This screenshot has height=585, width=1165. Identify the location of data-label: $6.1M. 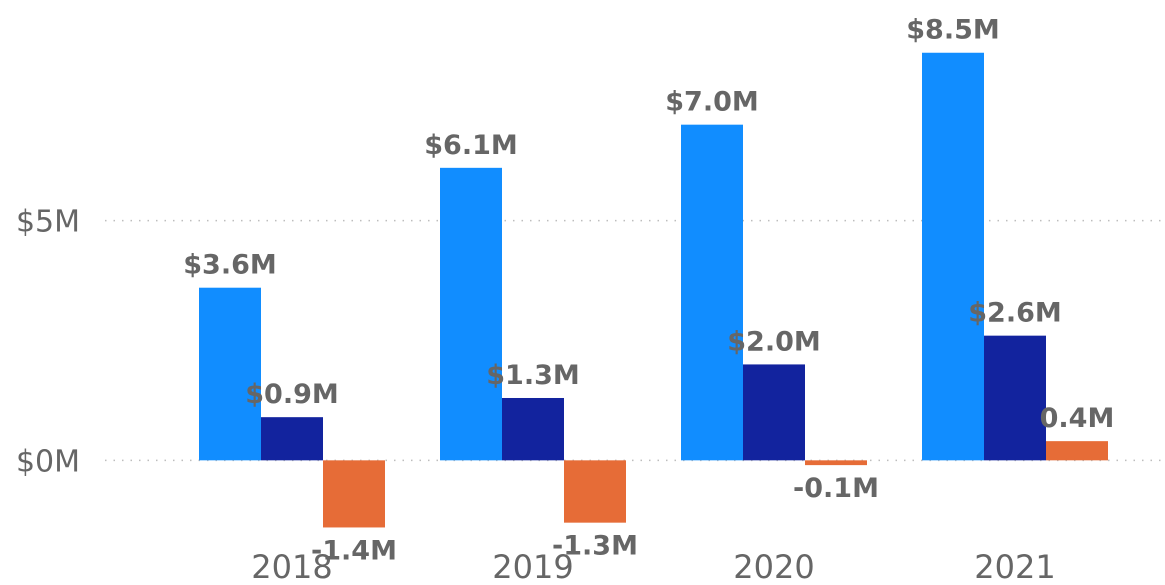
(471, 145).